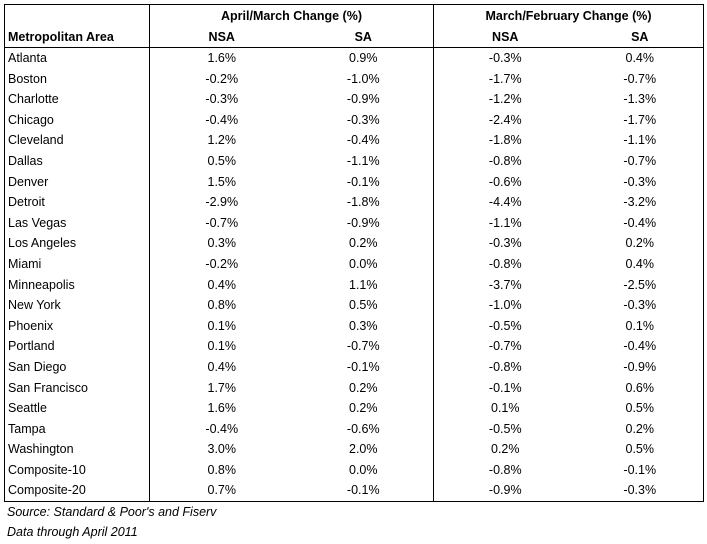 This screenshot has width=707, height=544. What do you see at coordinates (505, 449) in the screenshot?
I see `cell-march-february-nsa: 0.2%` at bounding box center [505, 449].